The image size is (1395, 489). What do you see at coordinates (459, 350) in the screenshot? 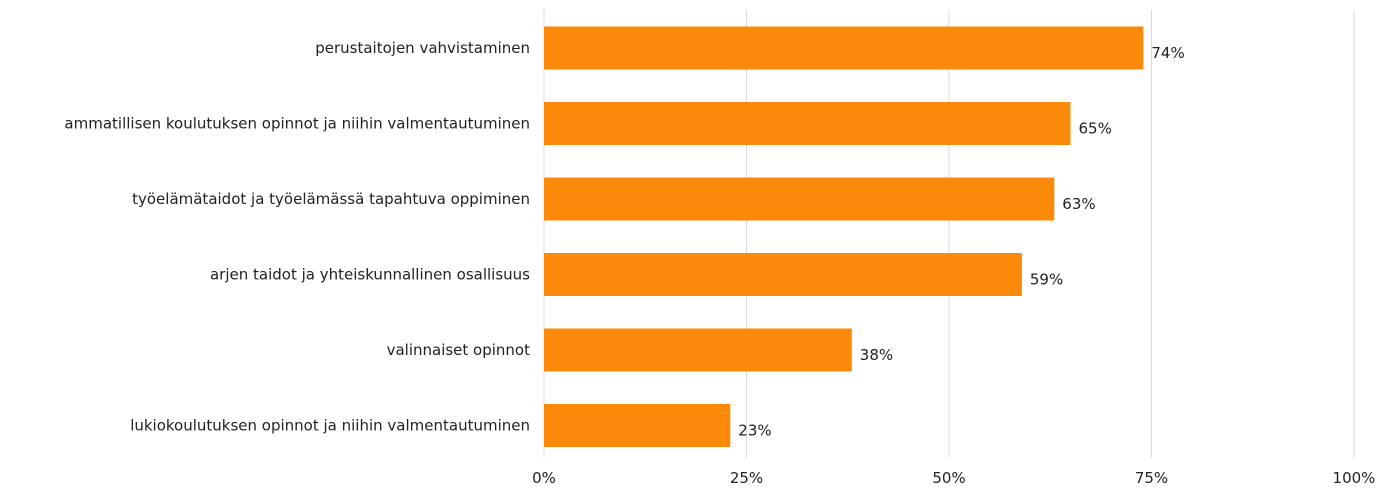
I see `category-label: valinnaiset opinnot` at bounding box center [459, 350].